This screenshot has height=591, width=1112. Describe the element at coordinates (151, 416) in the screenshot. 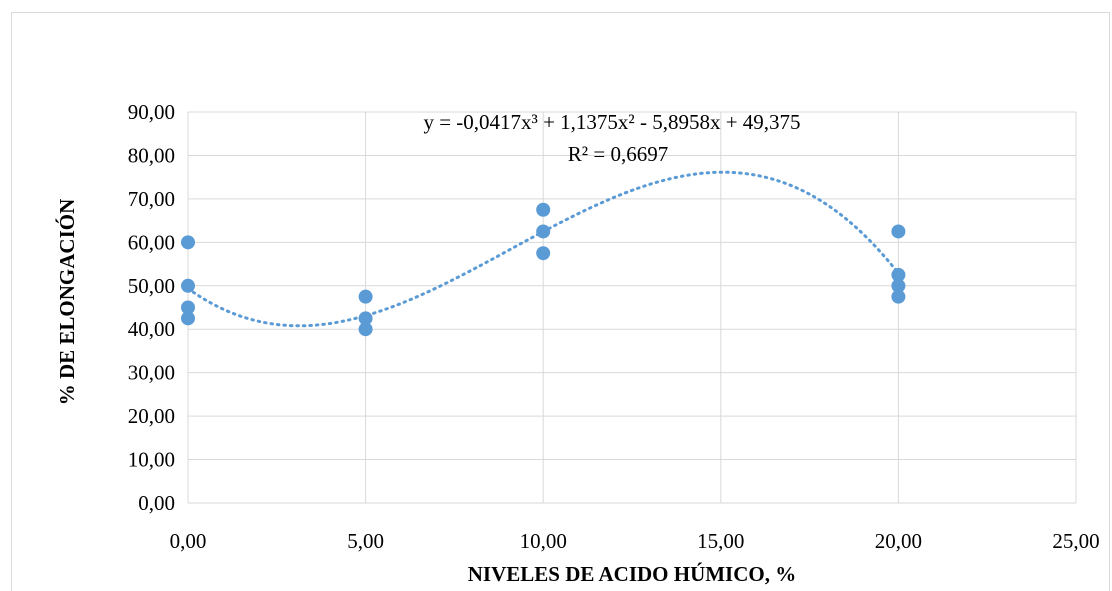

I see `y-tick-label-2: 20,00` at that location.